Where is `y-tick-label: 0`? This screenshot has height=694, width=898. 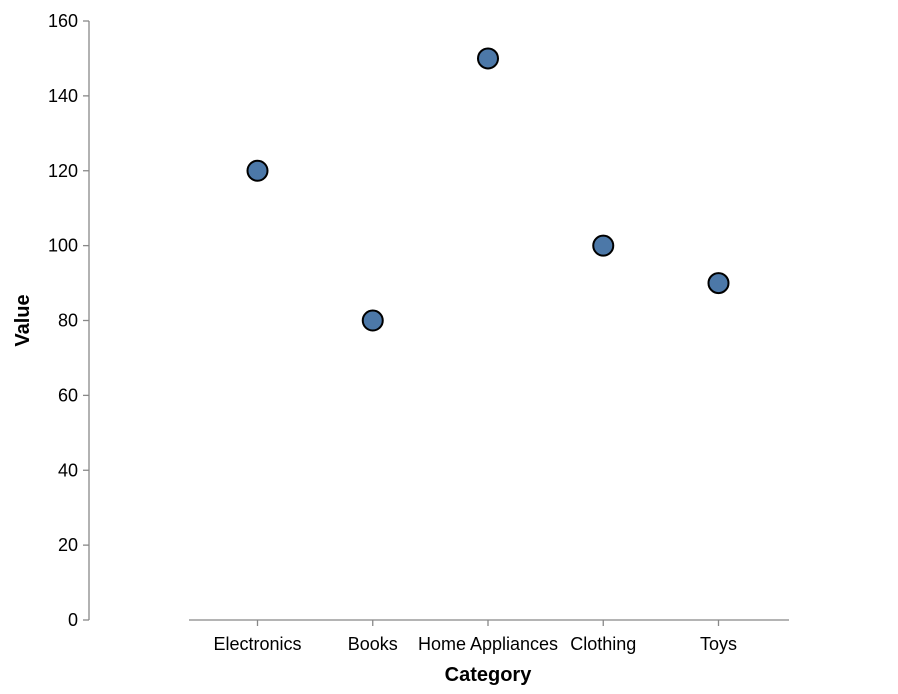 y-tick-label: 0 is located at coordinates (73, 620).